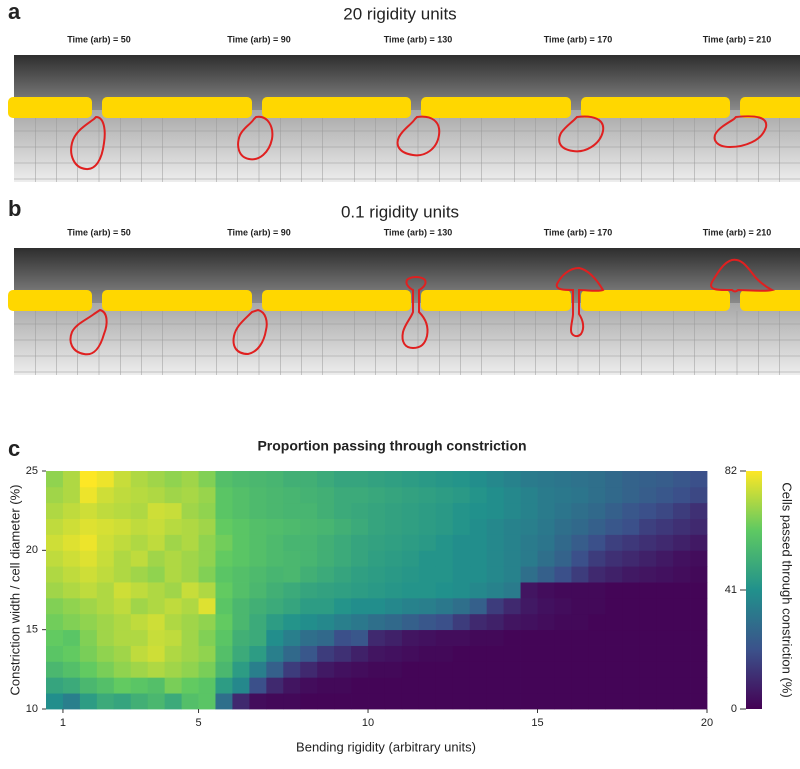 This screenshot has width=800, height=769. What do you see at coordinates (737, 39) in the screenshot?
I see `snapshot-title: Time (arb) = 210` at bounding box center [737, 39].